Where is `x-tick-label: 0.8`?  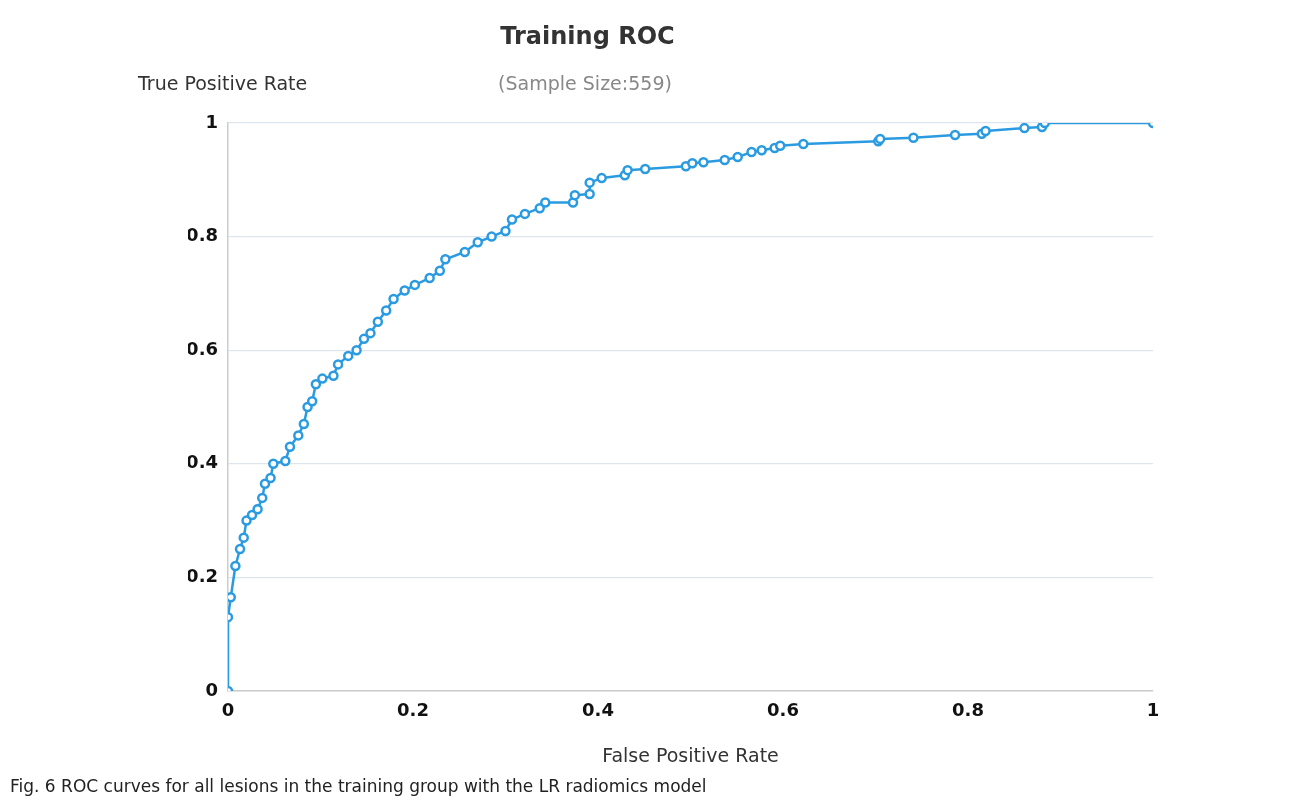
x-tick-label: 0.8 is located at coordinates (968, 710).